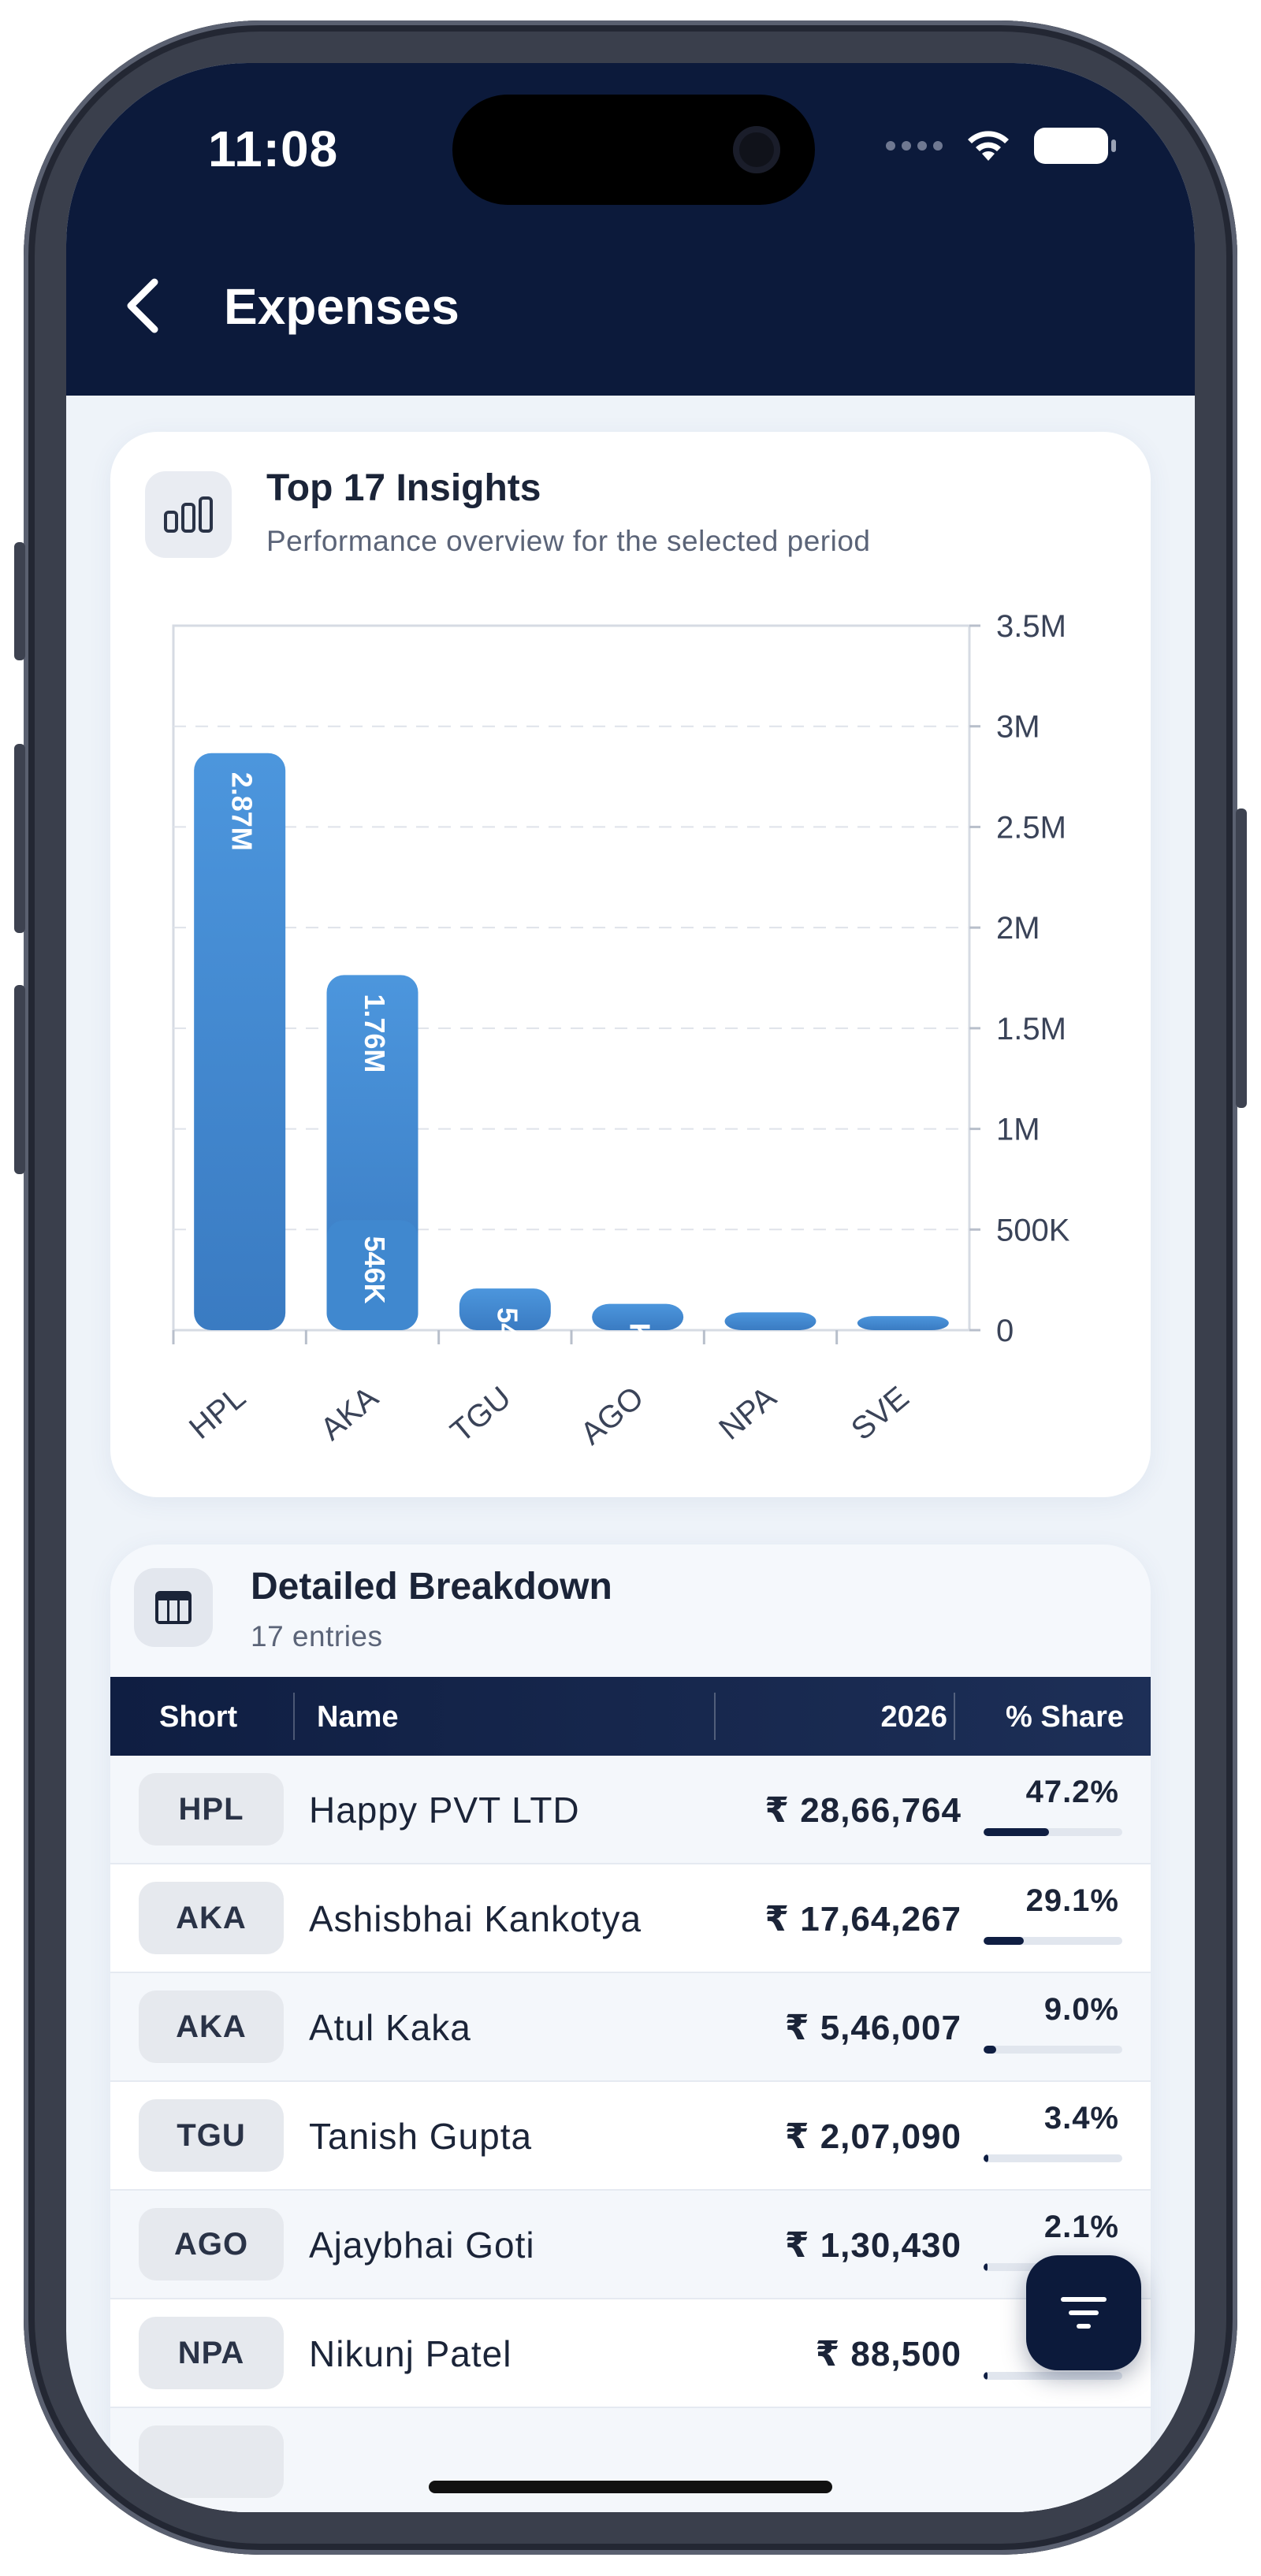 Image resolution: width=1261 pixels, height=2576 pixels. What do you see at coordinates (1072, 1792) in the screenshot?
I see `row-share: 47.2%` at bounding box center [1072, 1792].